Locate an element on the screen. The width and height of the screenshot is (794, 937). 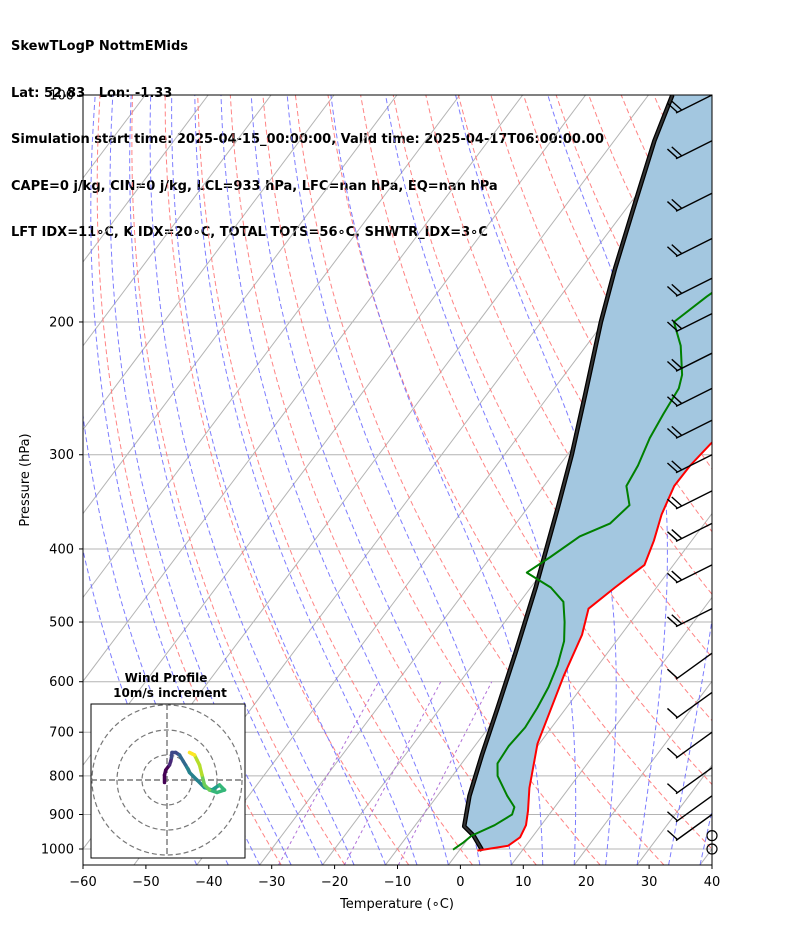
hodograph-subtitle: 10m/s increment is located at coordinates (170, 693).